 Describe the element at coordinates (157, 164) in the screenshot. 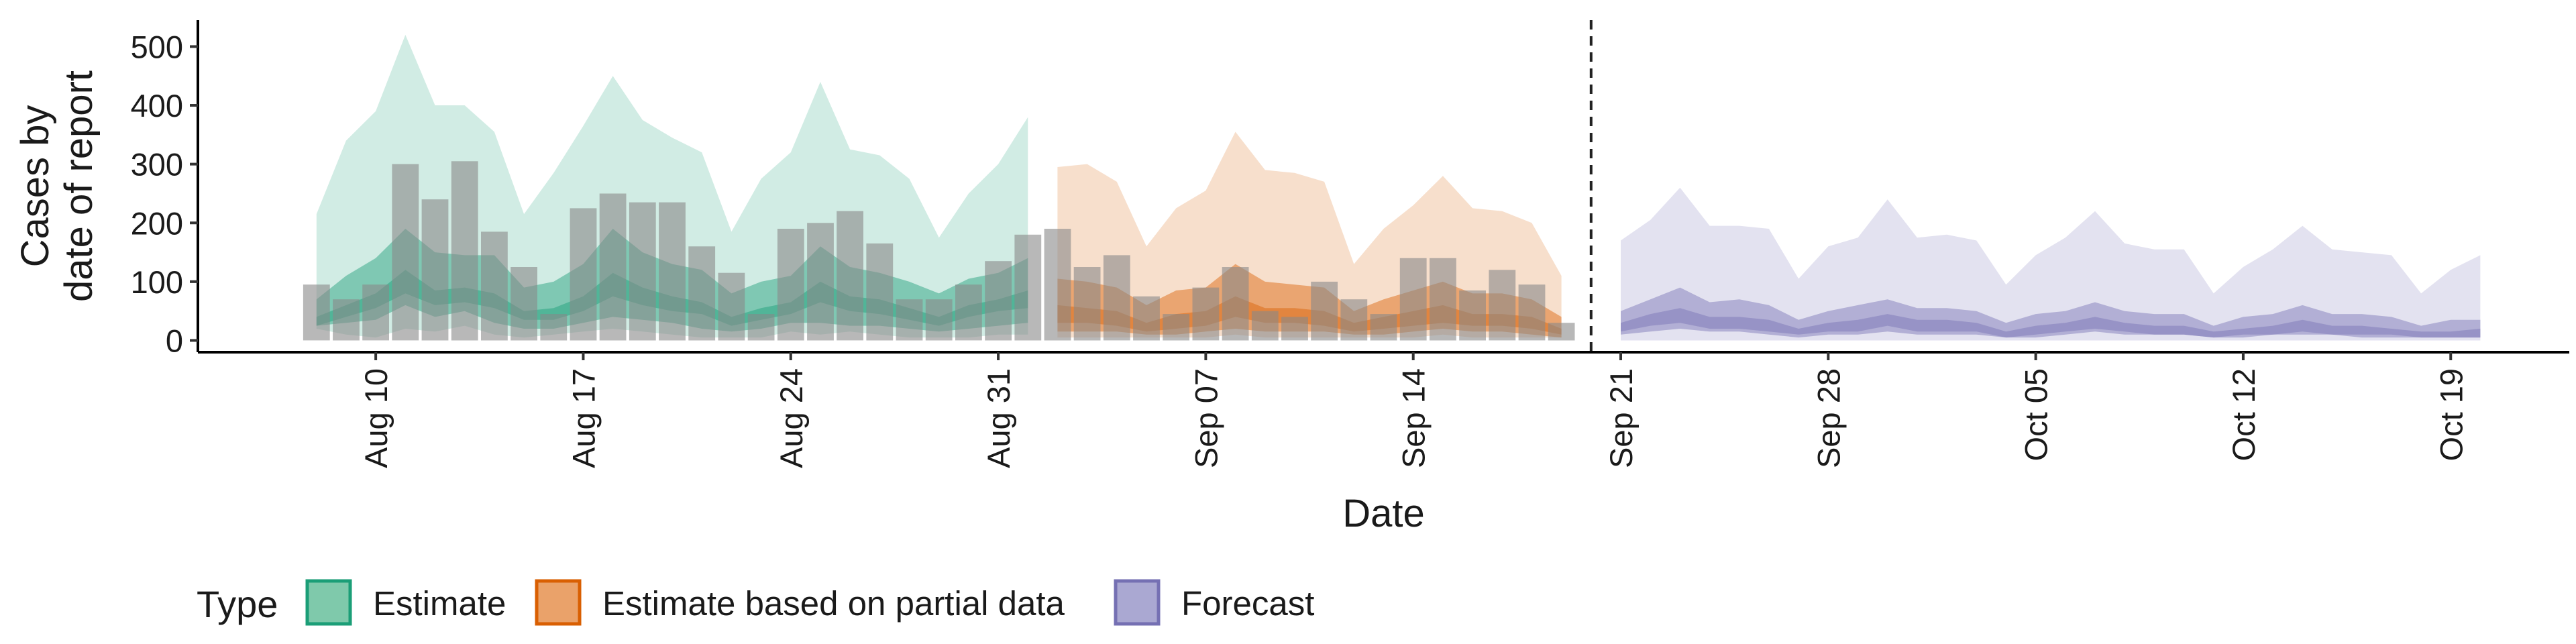

I see `y-tick-label: 300` at that location.